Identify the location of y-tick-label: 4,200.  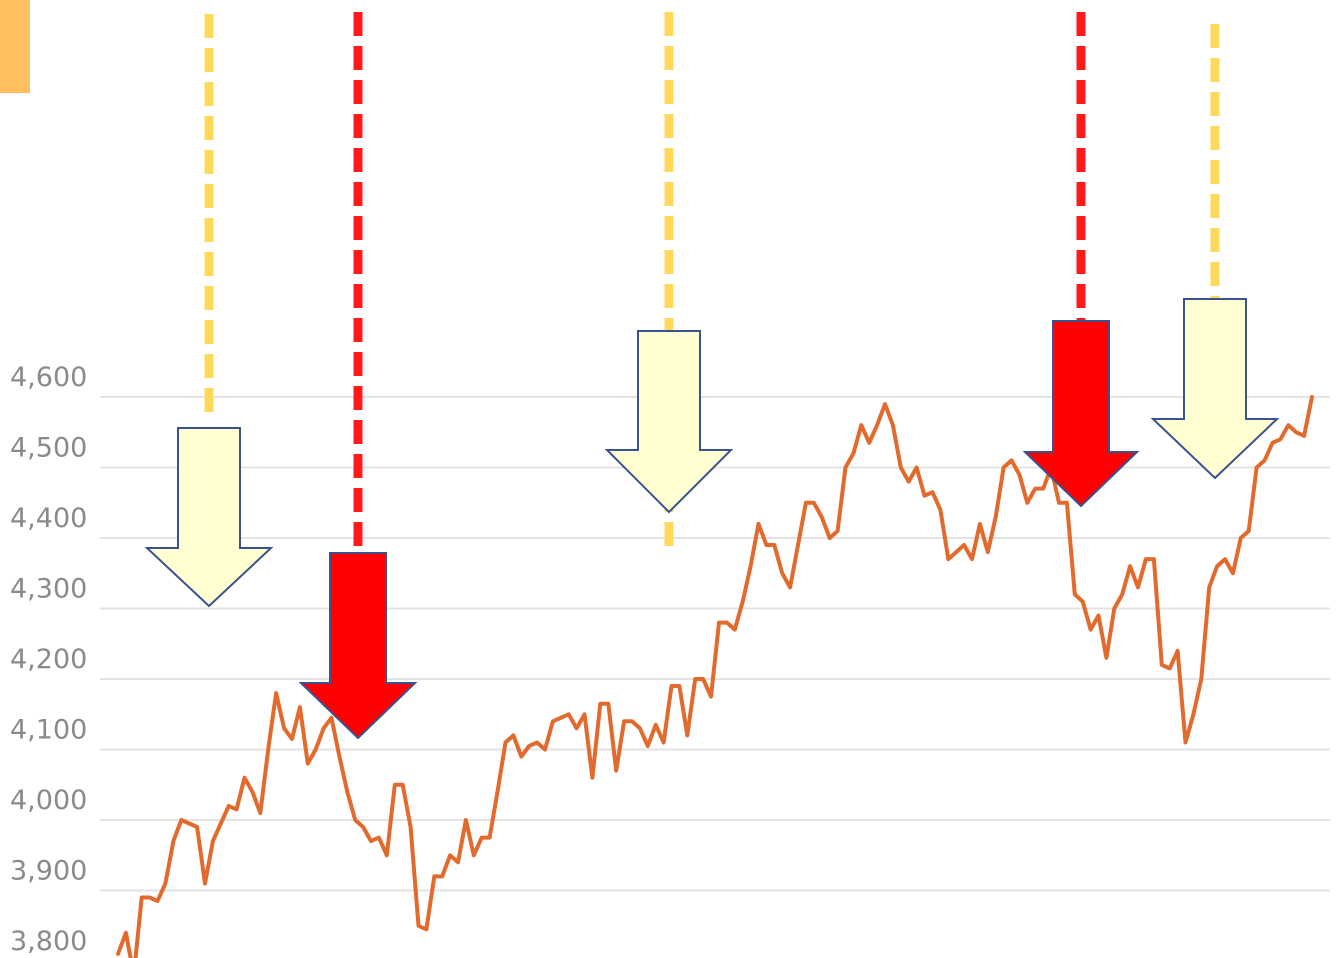
(48, 659).